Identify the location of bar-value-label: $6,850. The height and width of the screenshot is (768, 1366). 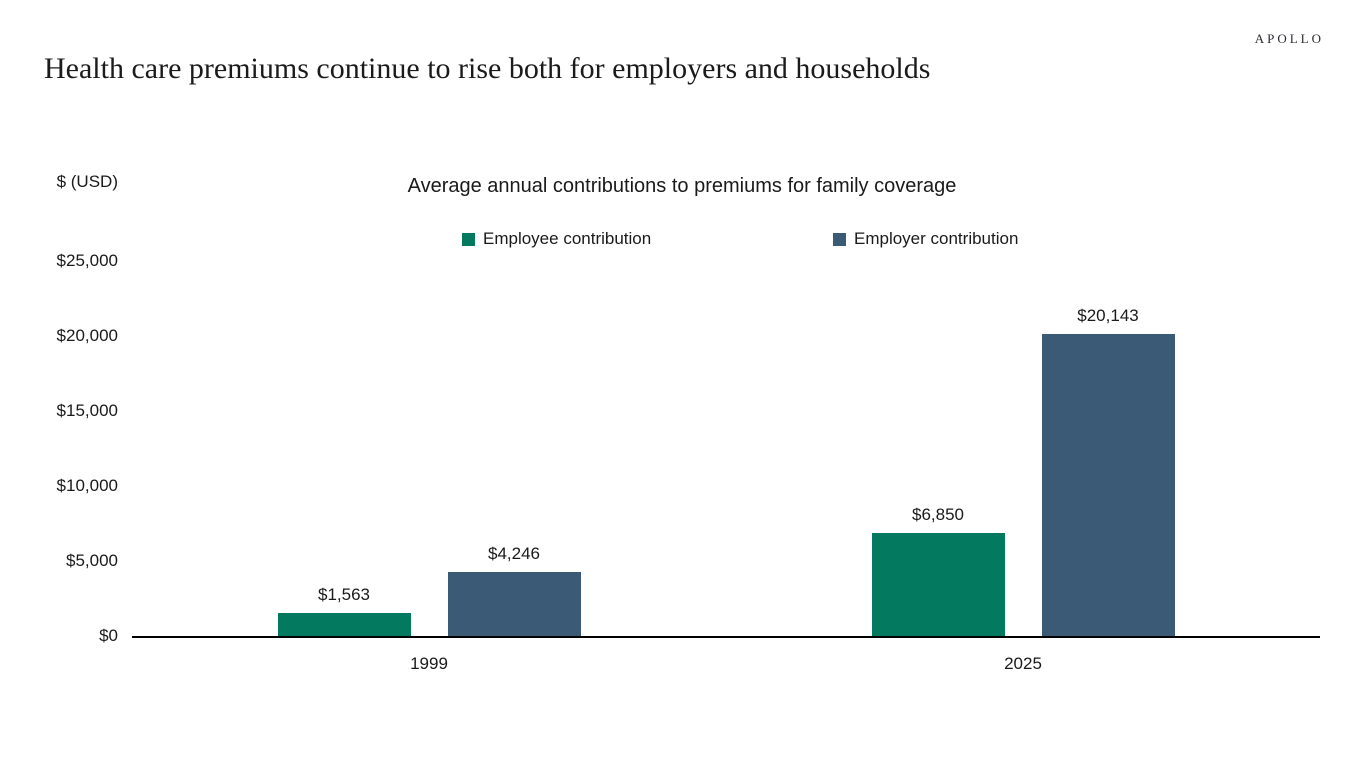
(938, 515).